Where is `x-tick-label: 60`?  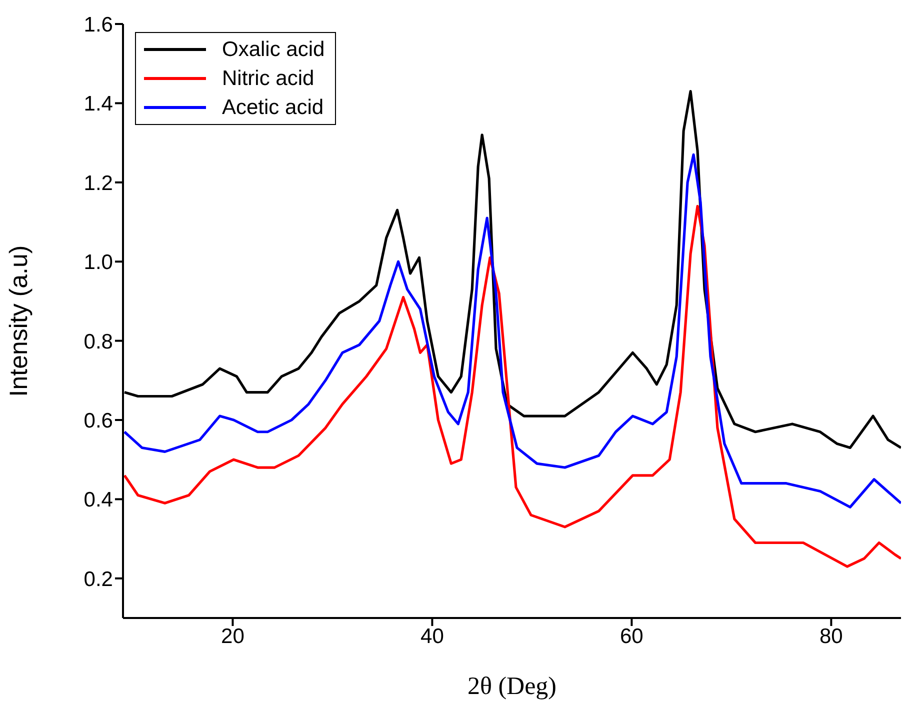
x-tick-label: 60 is located at coordinates (632, 636).